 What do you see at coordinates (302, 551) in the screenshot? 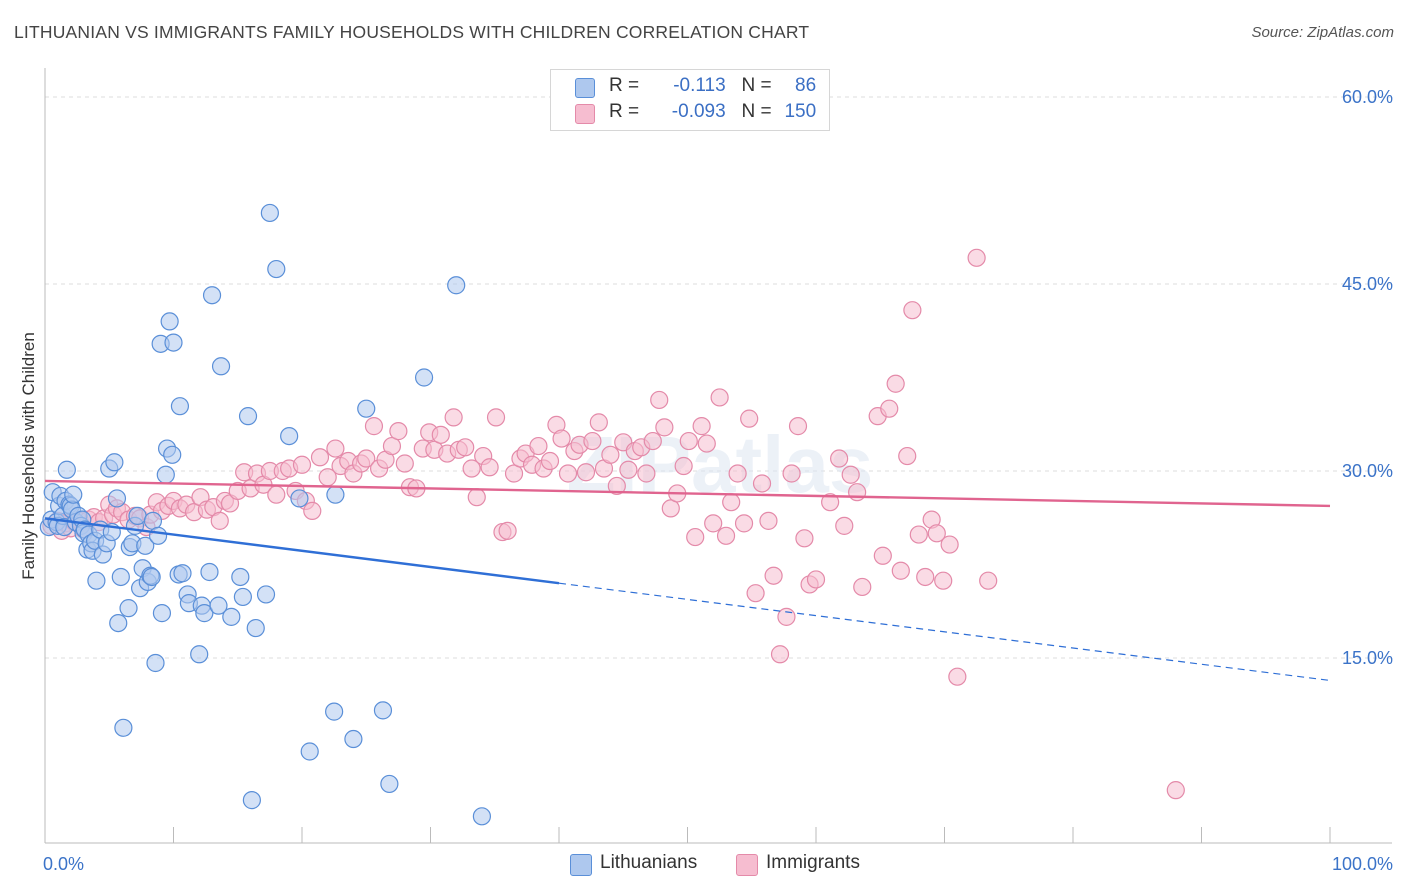
I see `lithuanians-trend-line` at bounding box center [302, 551].